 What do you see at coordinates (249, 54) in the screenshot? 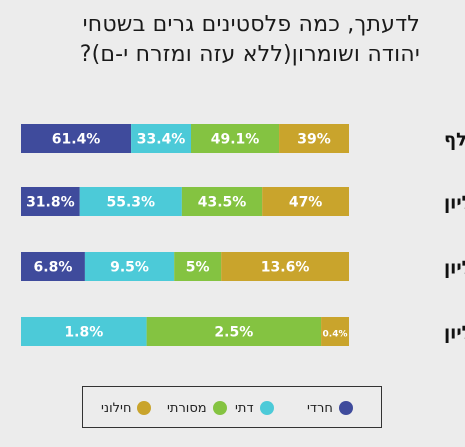
I see `chart-title-line-2: יהודה ושומרון(ללא עזה ומזרח י-ם)?` at bounding box center [249, 54].